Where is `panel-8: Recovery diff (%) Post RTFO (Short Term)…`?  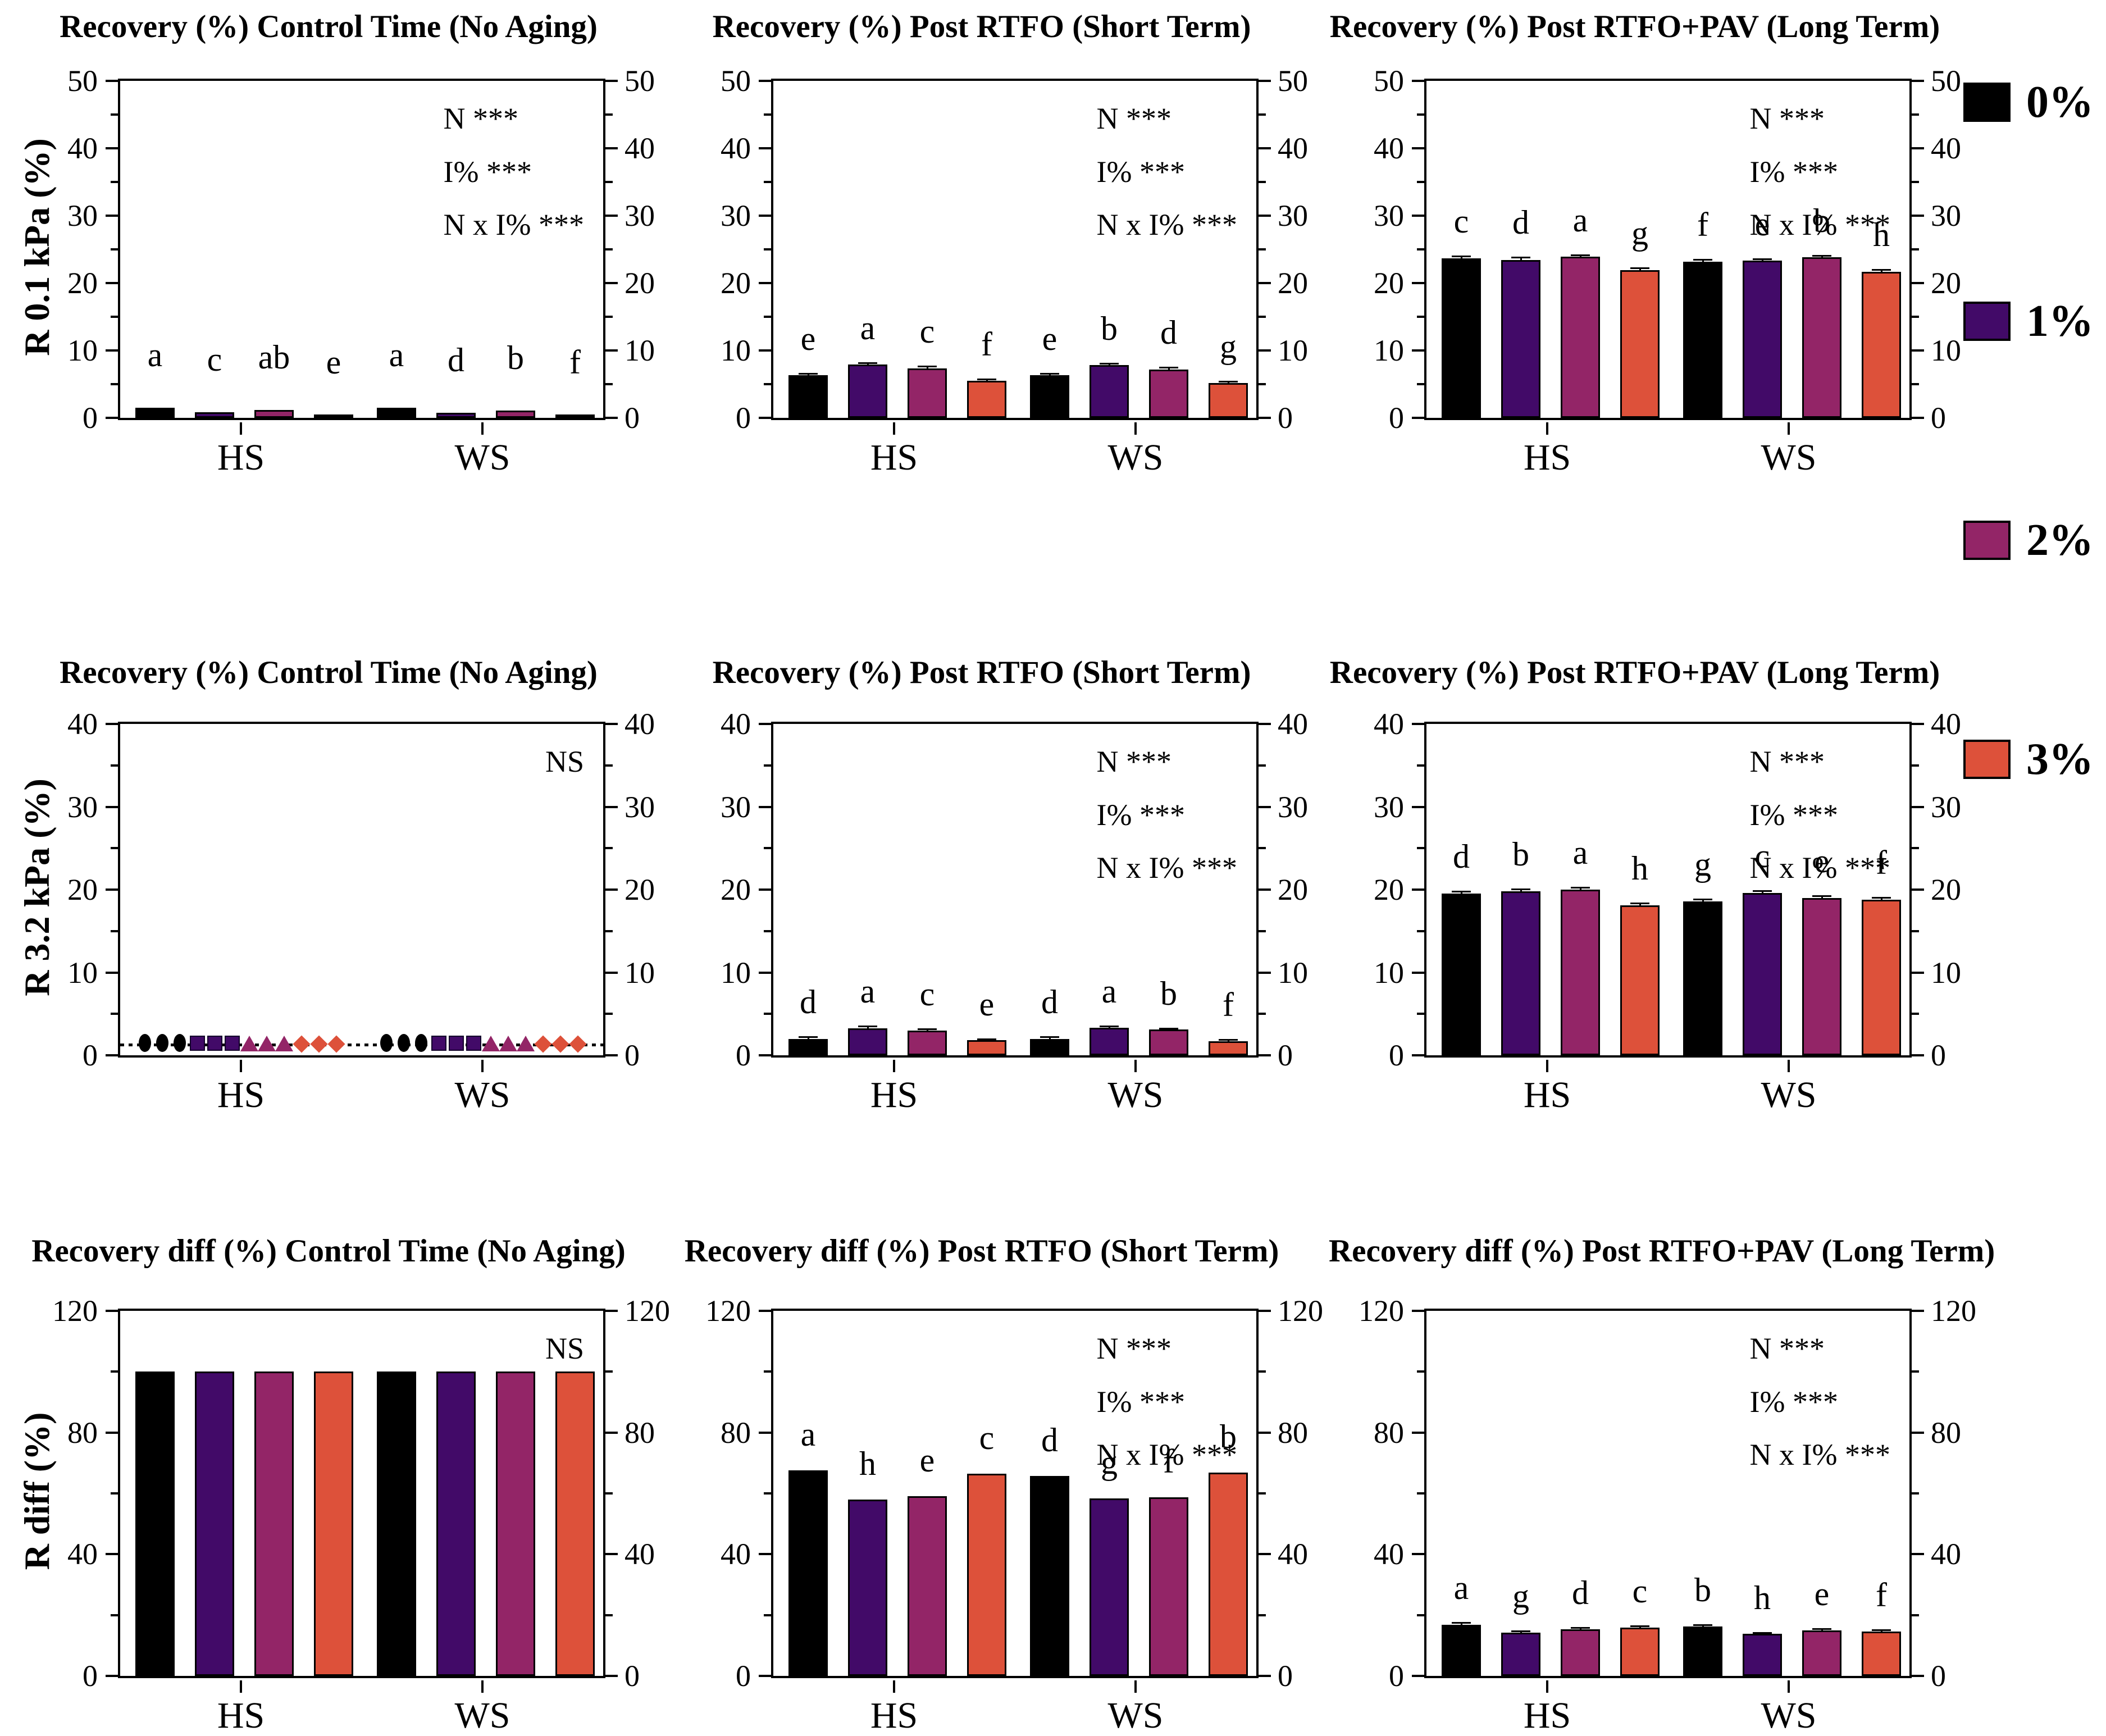
panel-8: Recovery diff (%) Post RTFO (Short Term)… is located at coordinates (988, 1446).